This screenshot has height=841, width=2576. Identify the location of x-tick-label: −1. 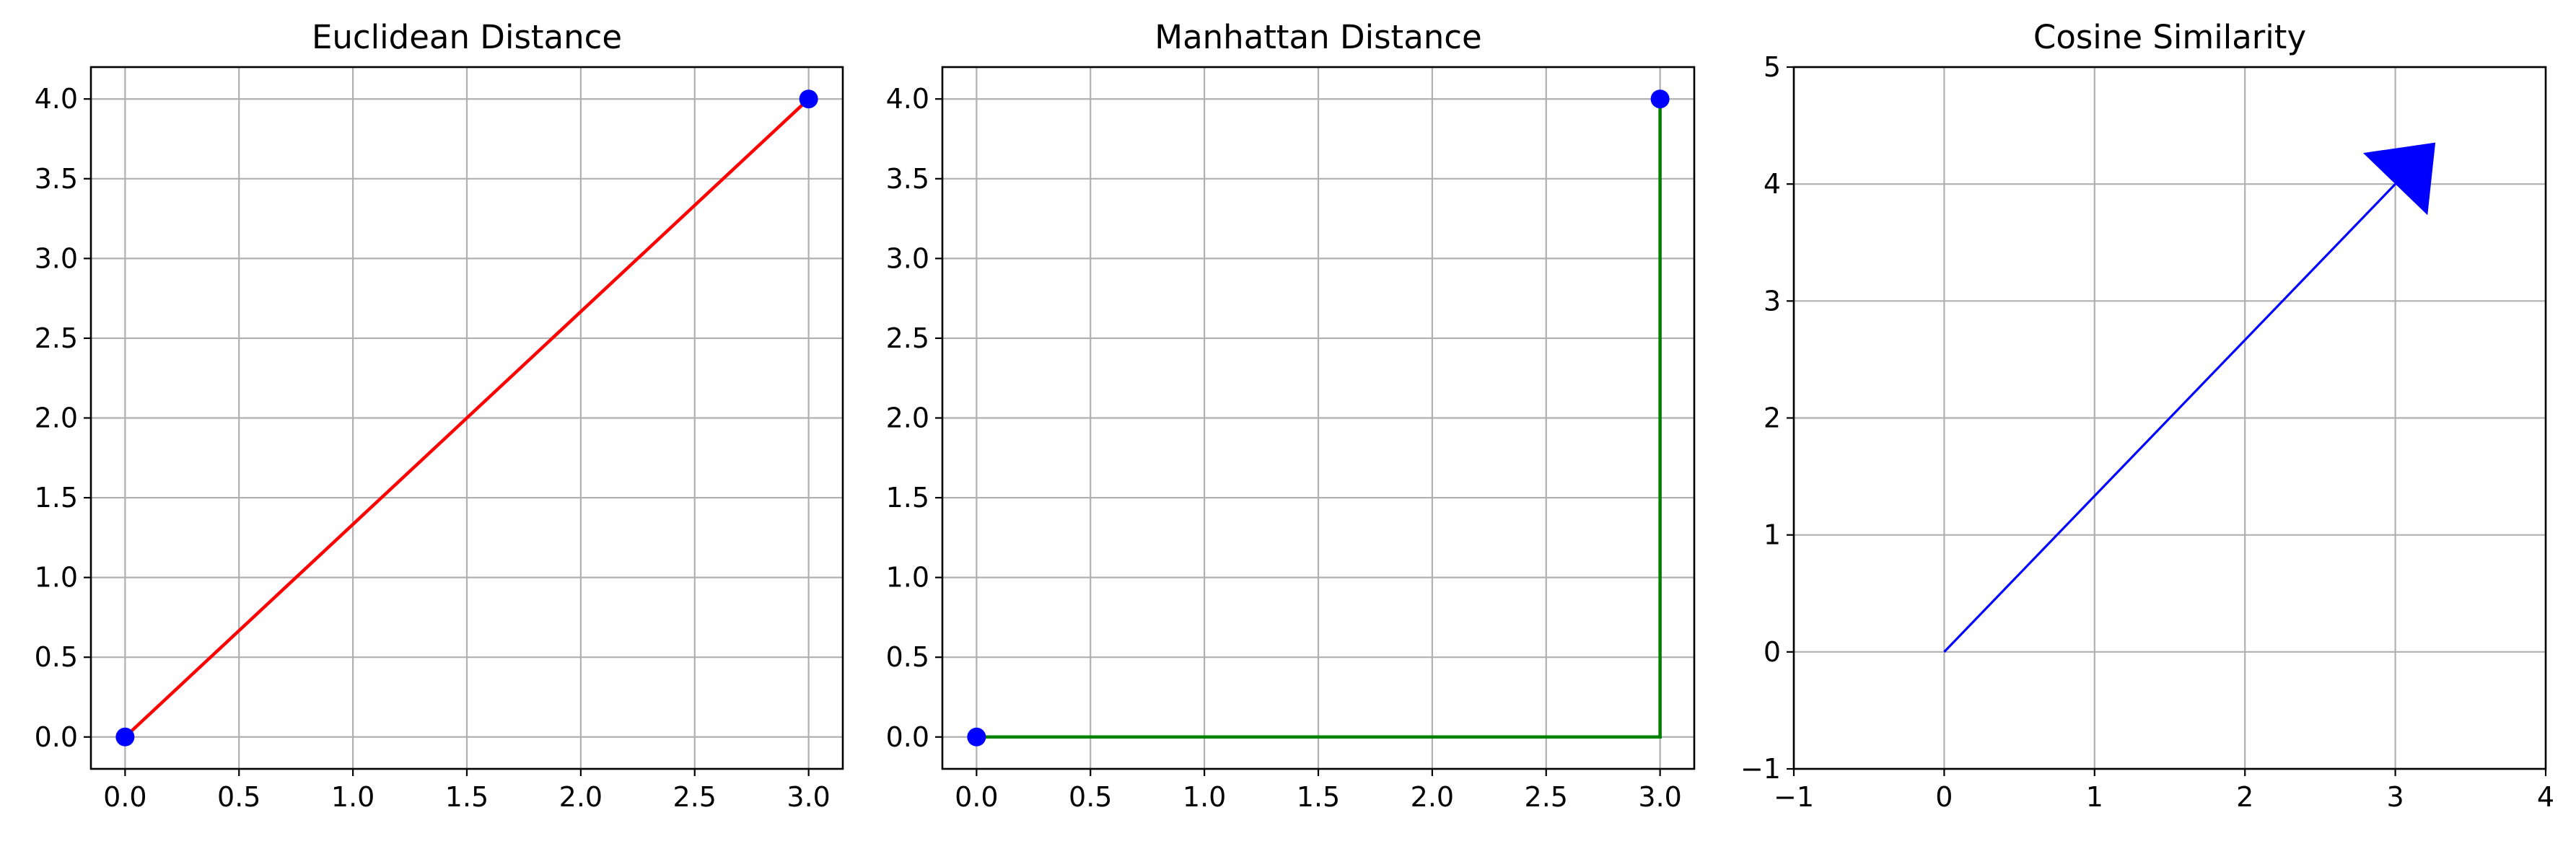
(1794, 797).